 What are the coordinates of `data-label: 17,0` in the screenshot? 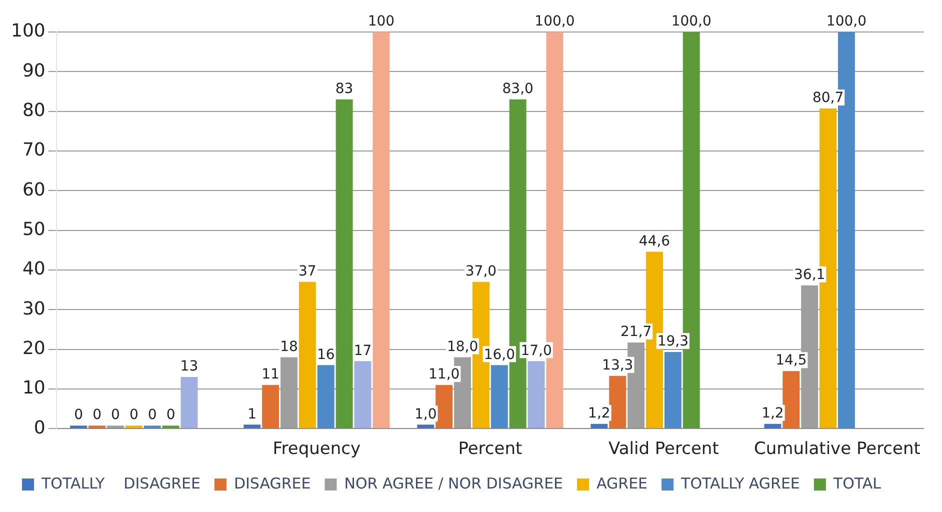 It's located at (536, 350).